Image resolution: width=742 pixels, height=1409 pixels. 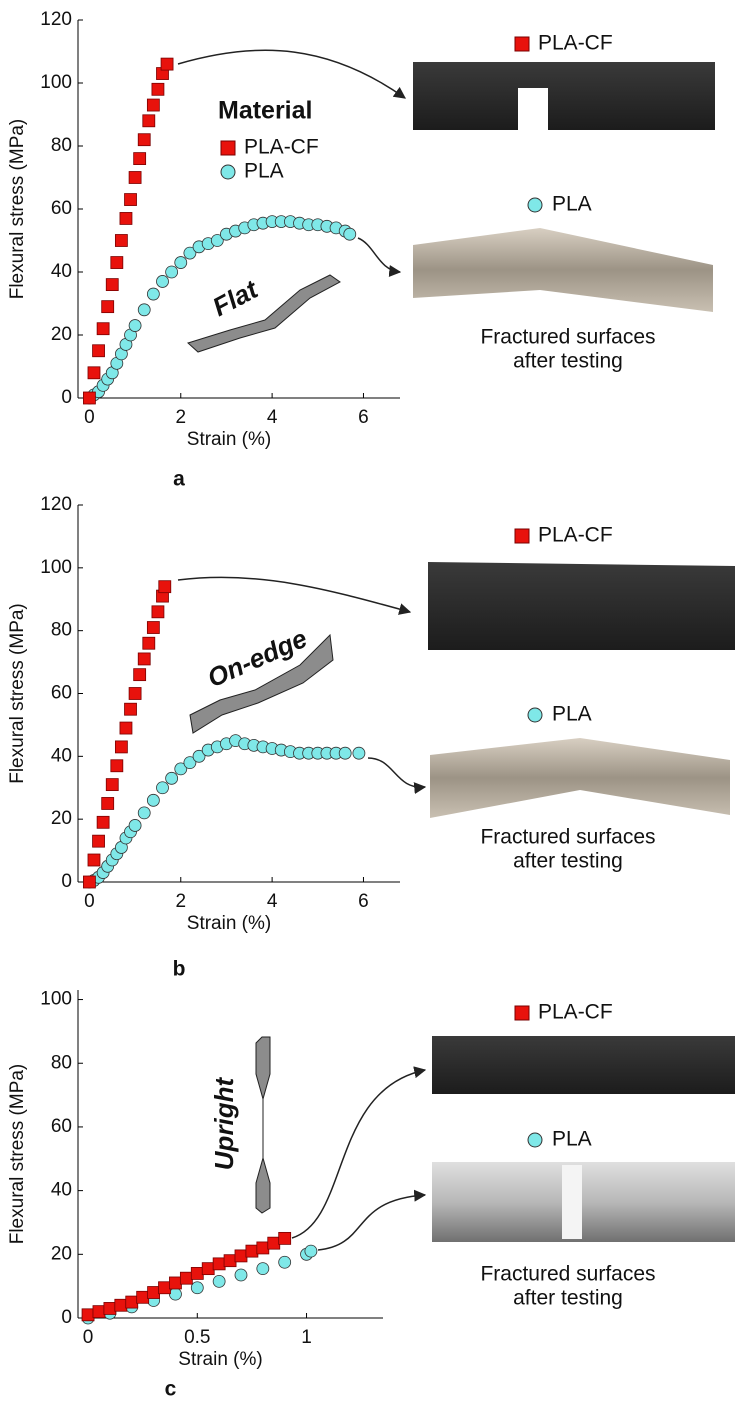 What do you see at coordinates (197, 1337) in the screenshot?
I see `x-tick-label: 0.5` at bounding box center [197, 1337].